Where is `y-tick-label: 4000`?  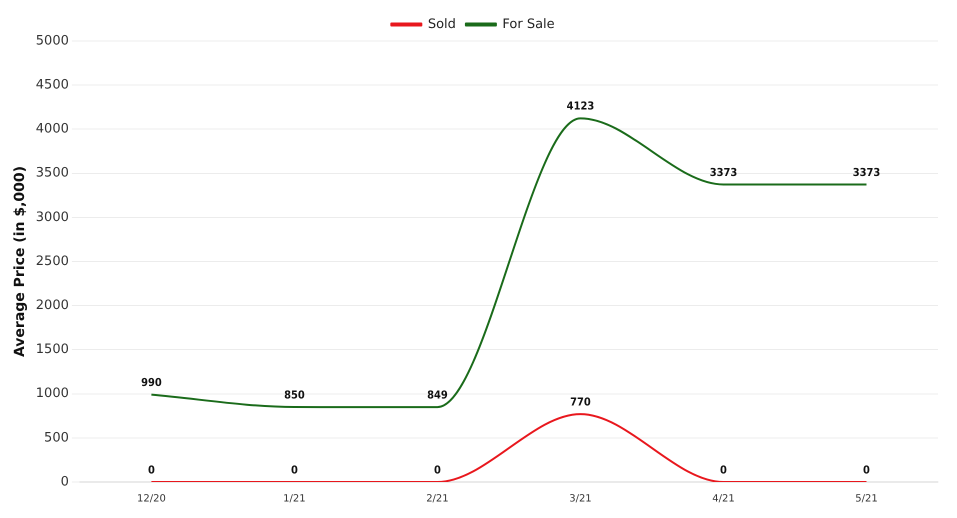 y-tick-label: 4000 is located at coordinates (52, 129).